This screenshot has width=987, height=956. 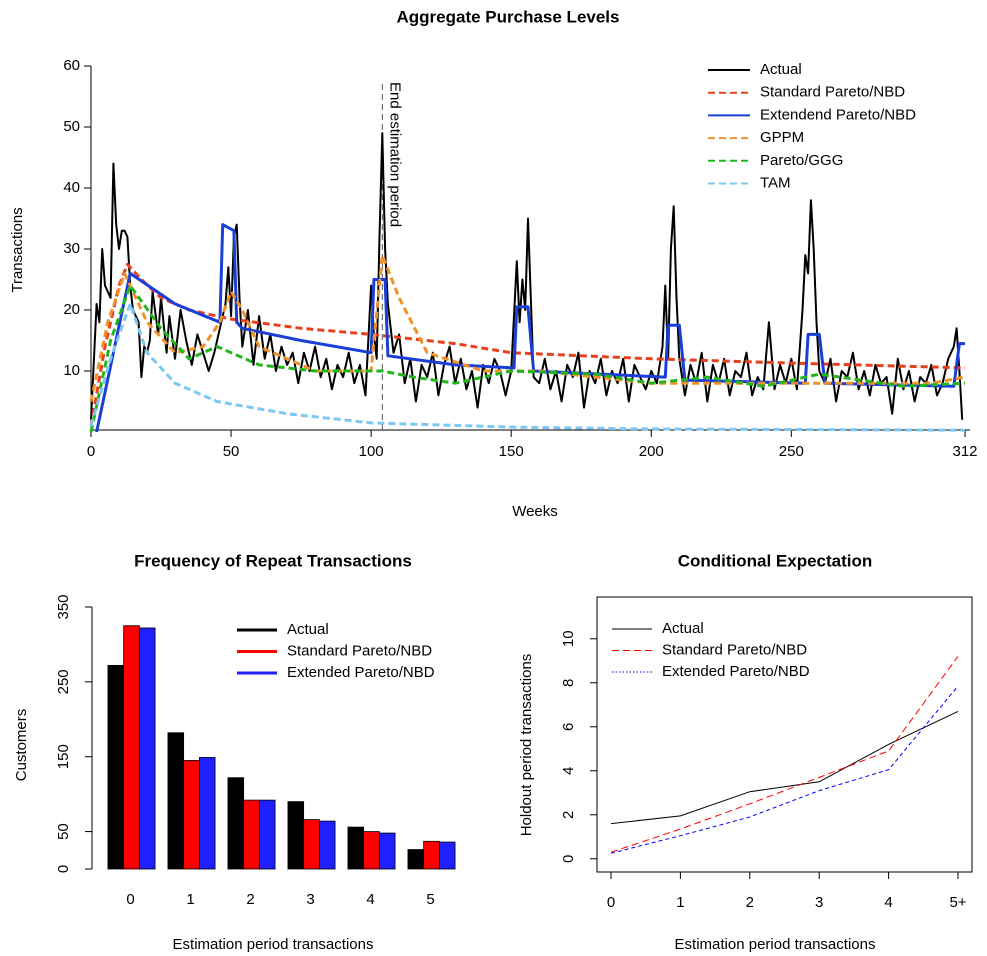 What do you see at coordinates (273, 560) in the screenshot?
I see `chart-title: Frequency of Repeat Transactions` at bounding box center [273, 560].